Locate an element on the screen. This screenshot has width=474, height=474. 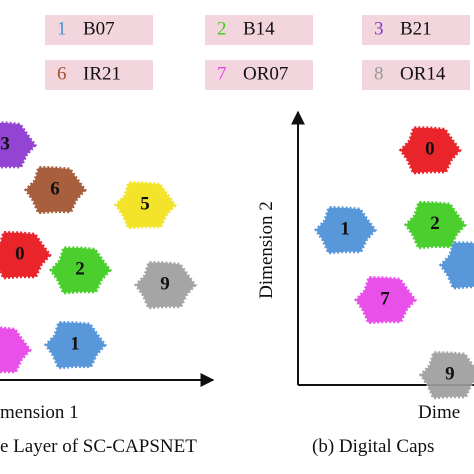
cluster-label: 5 is located at coordinates (145, 203).